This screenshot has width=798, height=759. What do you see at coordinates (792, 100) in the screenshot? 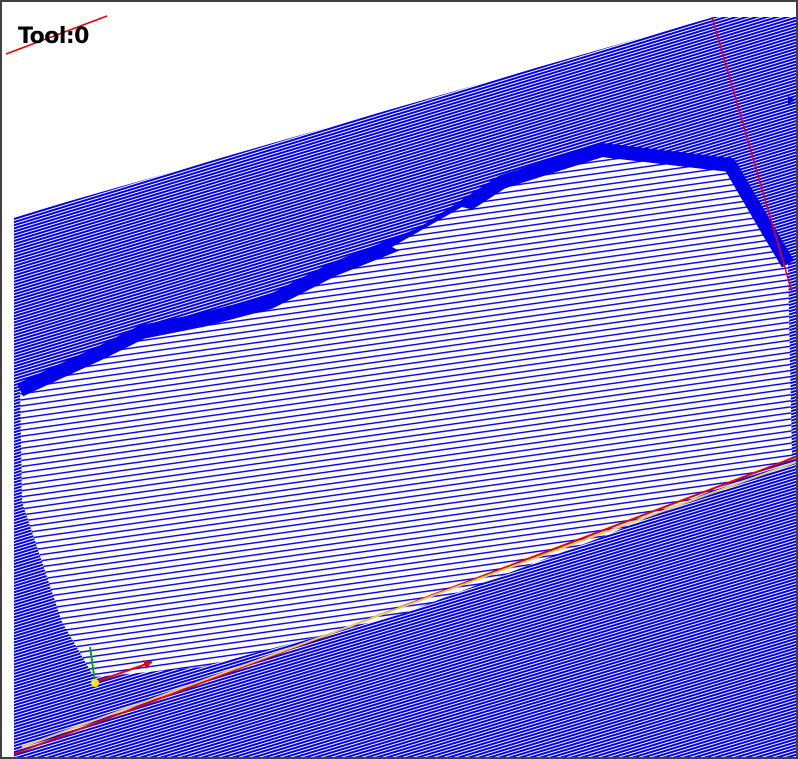
I see `marker` at bounding box center [792, 100].